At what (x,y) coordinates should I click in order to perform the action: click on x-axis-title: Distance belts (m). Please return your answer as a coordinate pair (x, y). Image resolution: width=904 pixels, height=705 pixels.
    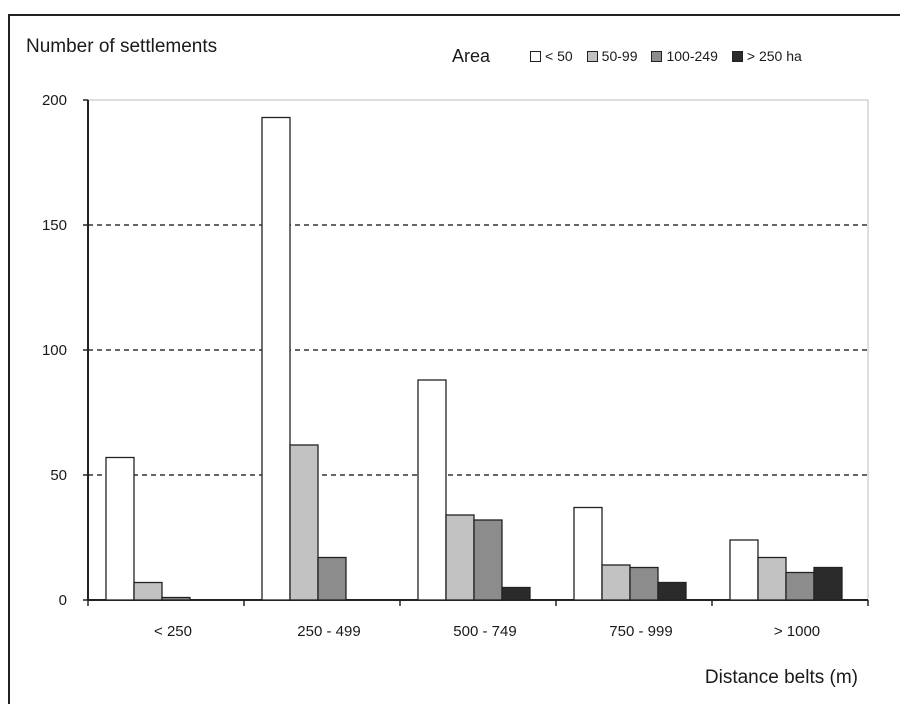
    Looking at the image, I should click on (781, 677).